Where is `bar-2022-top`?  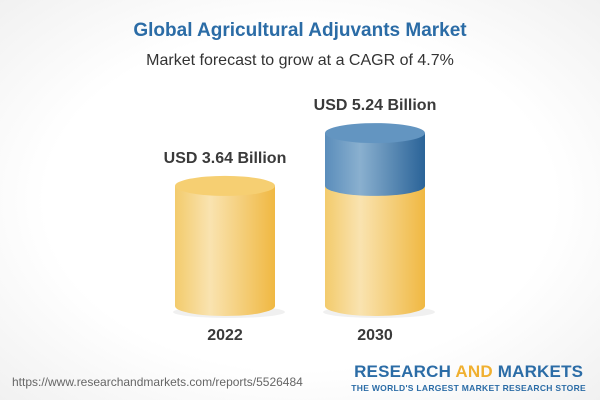 bar-2022-top is located at coordinates (225, 185).